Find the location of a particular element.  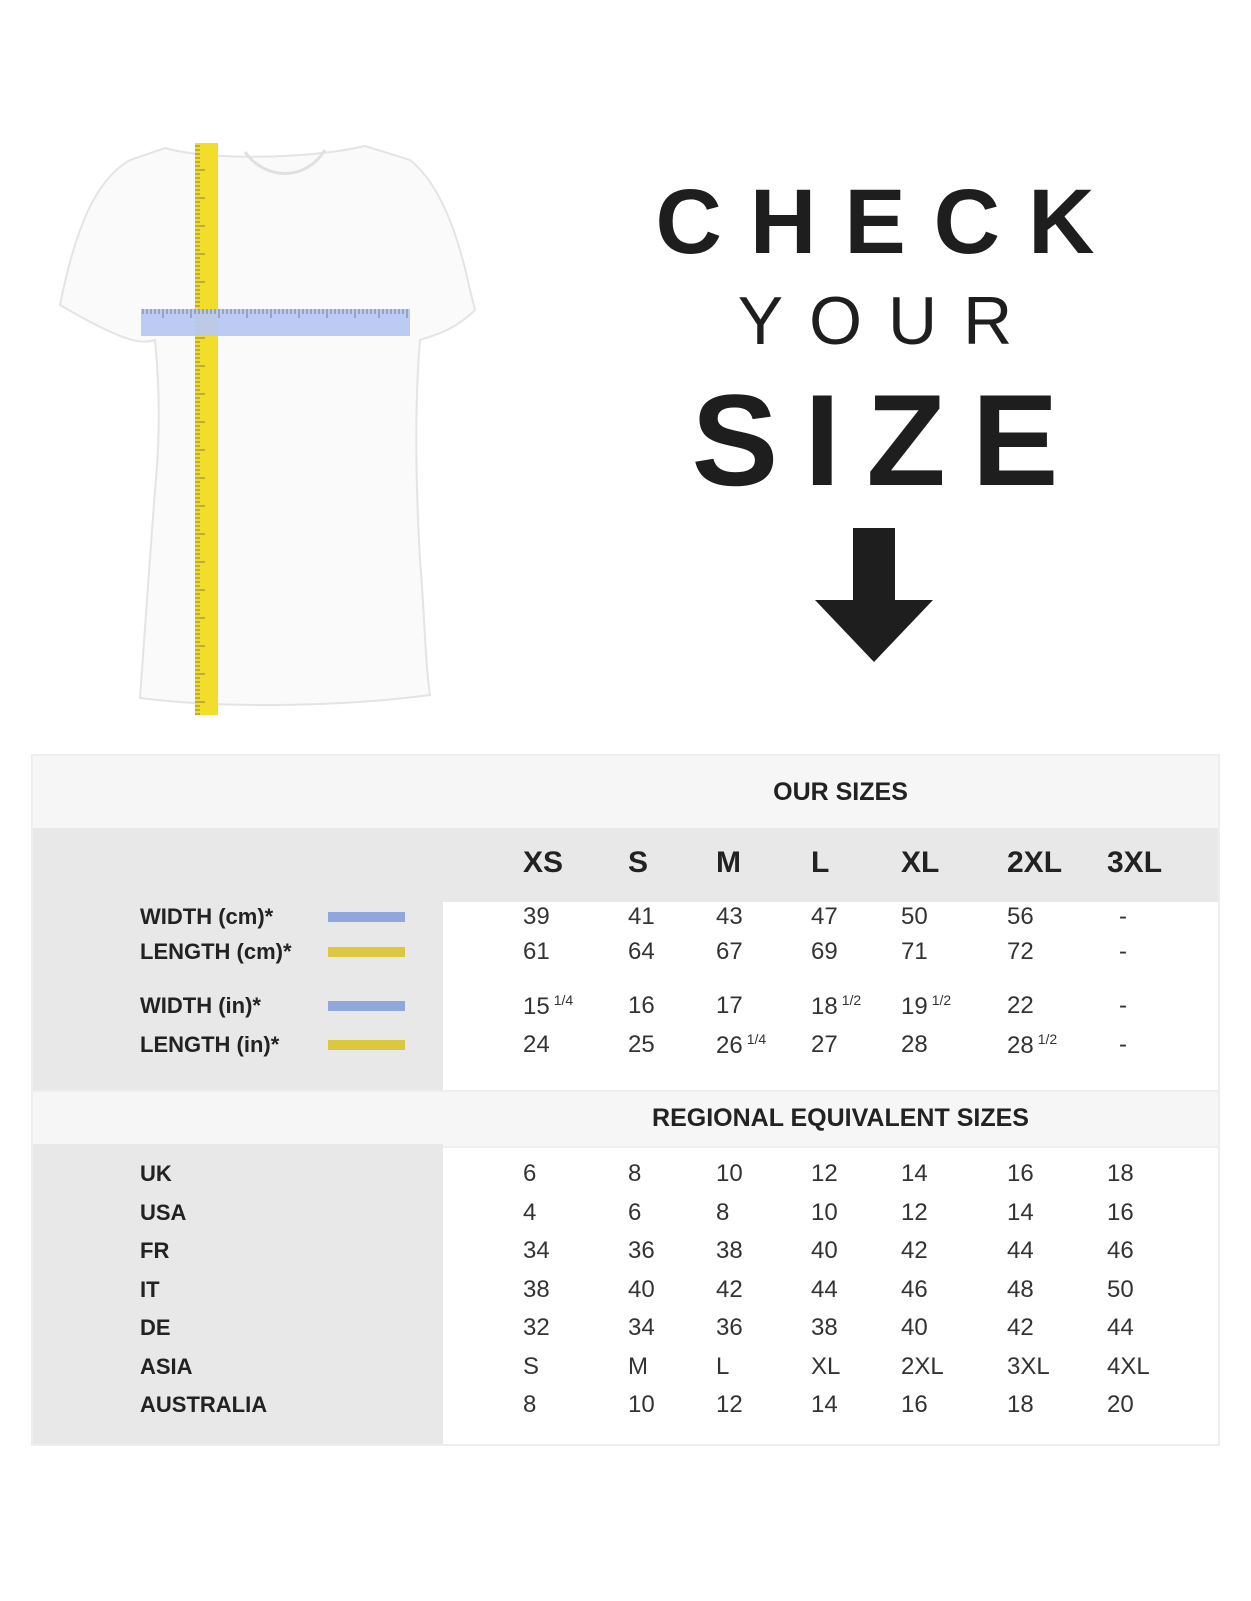

measurement-cell: 28 is located at coordinates (914, 1045).